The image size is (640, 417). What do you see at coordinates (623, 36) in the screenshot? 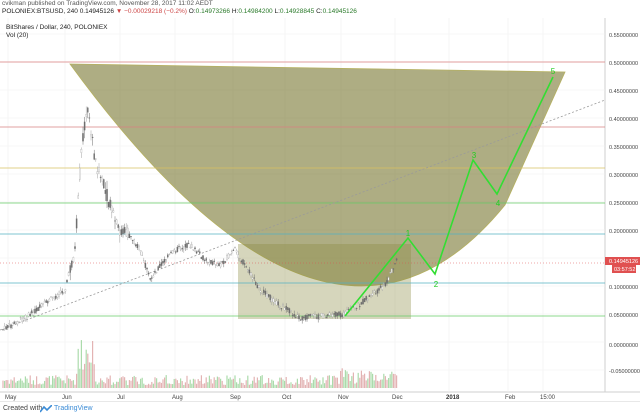
I see `price-axis-label: 0.55000000` at bounding box center [623, 36].